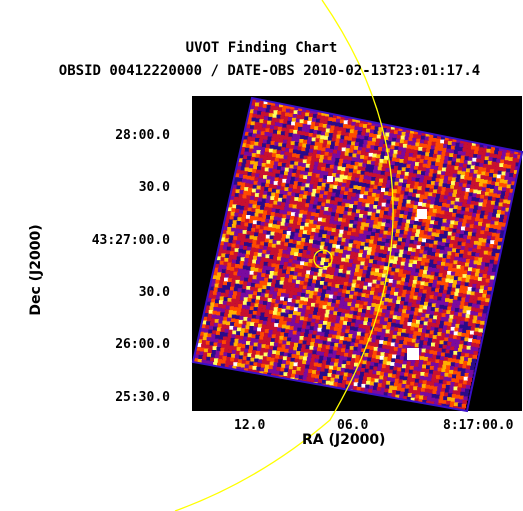 This screenshot has height=511, width=523. Describe the element at coordinates (142, 397) in the screenshot. I see `y-tick-label: 25:30.0` at that location.